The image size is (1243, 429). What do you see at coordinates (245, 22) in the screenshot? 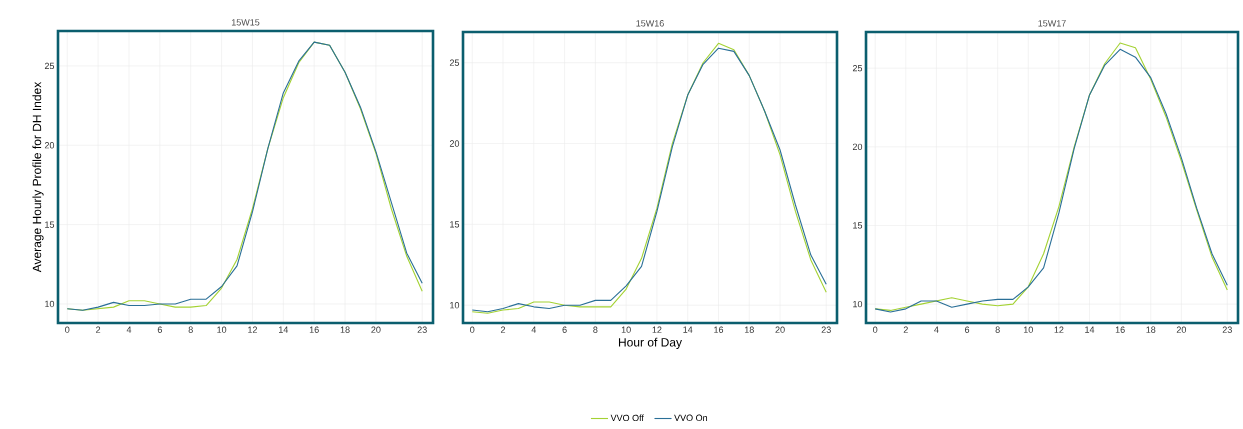
I see `chart-title: 15W15` at bounding box center [245, 22].